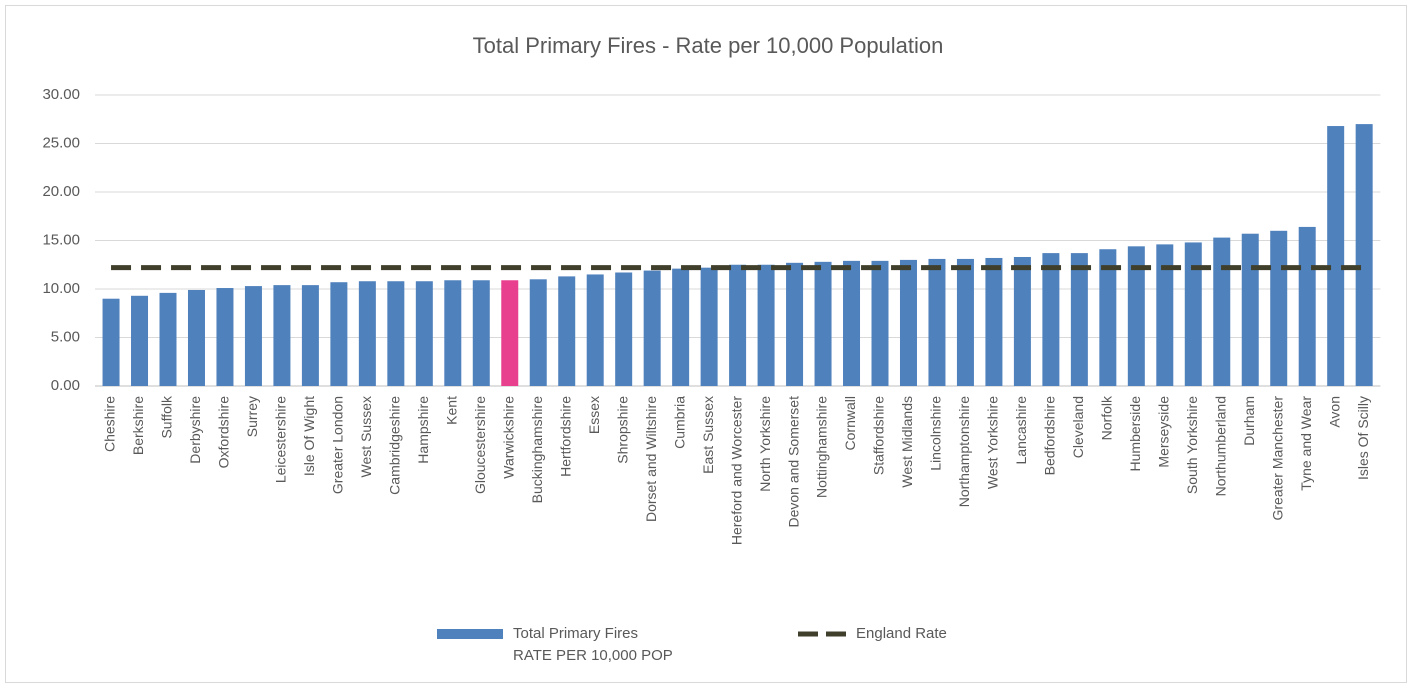 The image size is (1412, 688). Describe the element at coordinates (793, 462) in the screenshot. I see `x-tick-label: Devon and Somerset` at that location.